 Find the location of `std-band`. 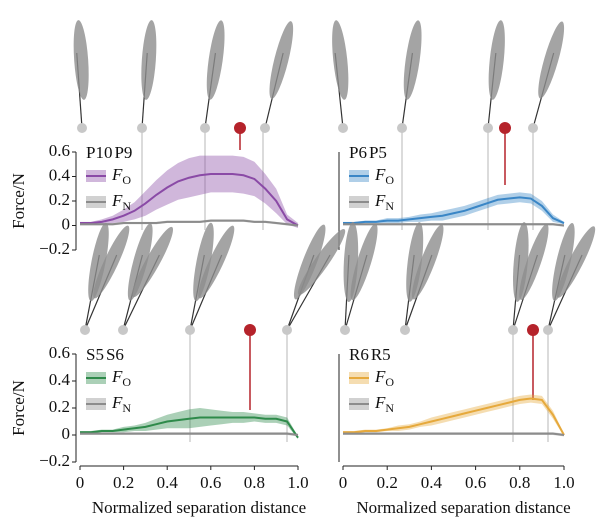

std-band is located at coordinates (189, 424).